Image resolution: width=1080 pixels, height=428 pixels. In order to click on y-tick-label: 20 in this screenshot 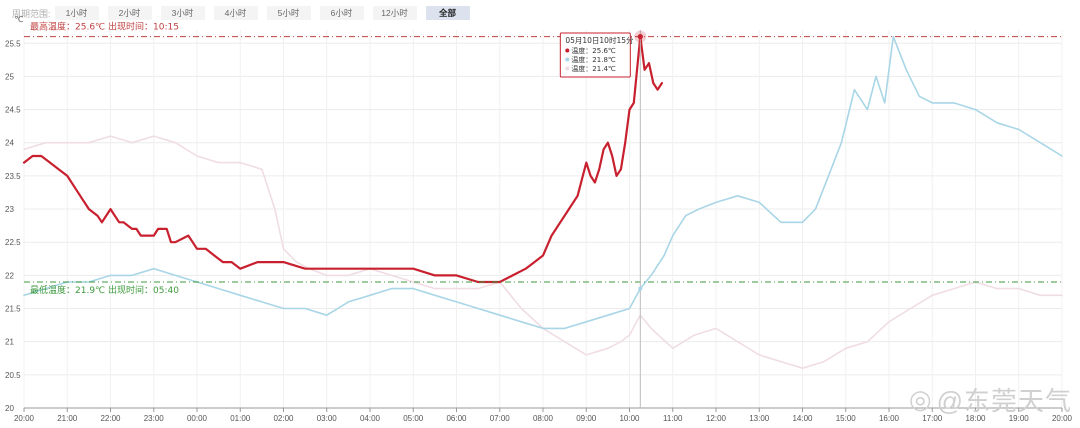, I will do `click(9, 408)`.